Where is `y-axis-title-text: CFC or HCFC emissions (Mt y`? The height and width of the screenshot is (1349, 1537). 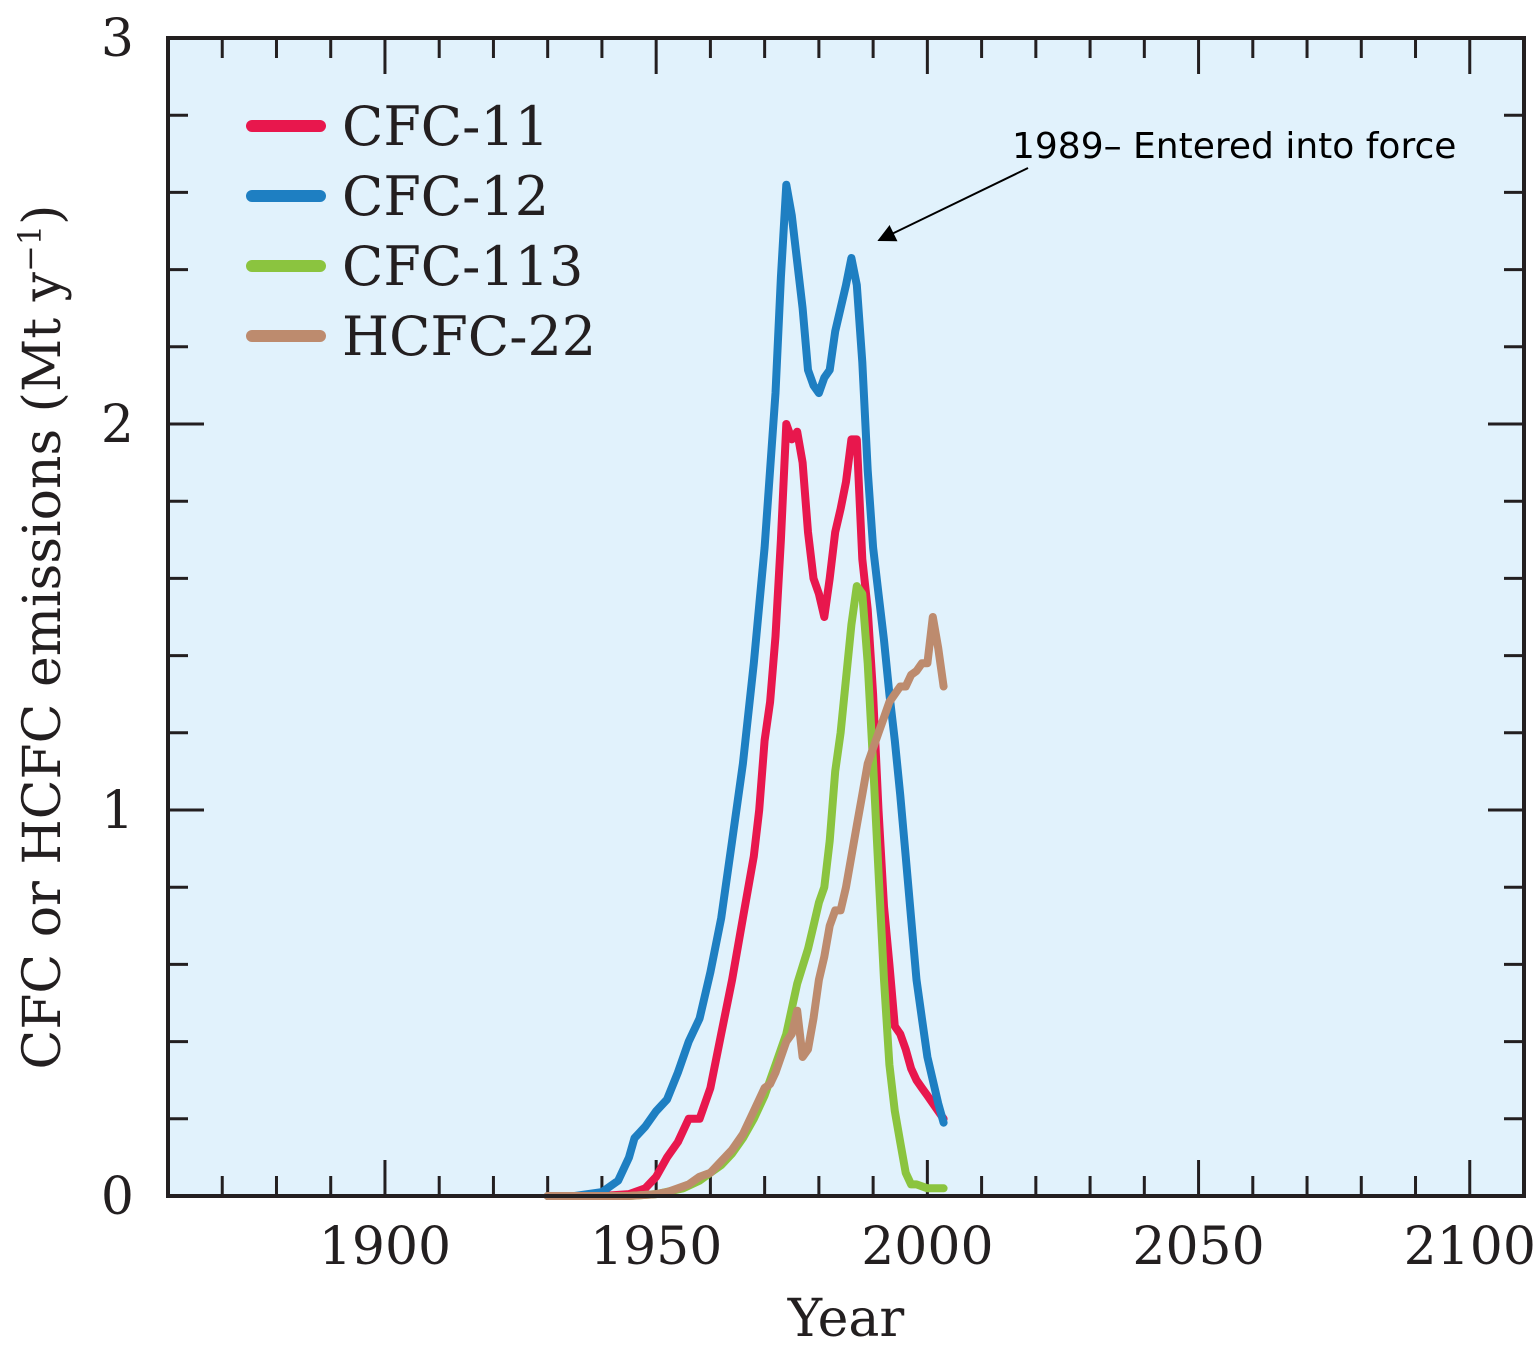
y-axis-title-text: CFC or HCFC emissions (Mt y is located at coordinates (43, 670).